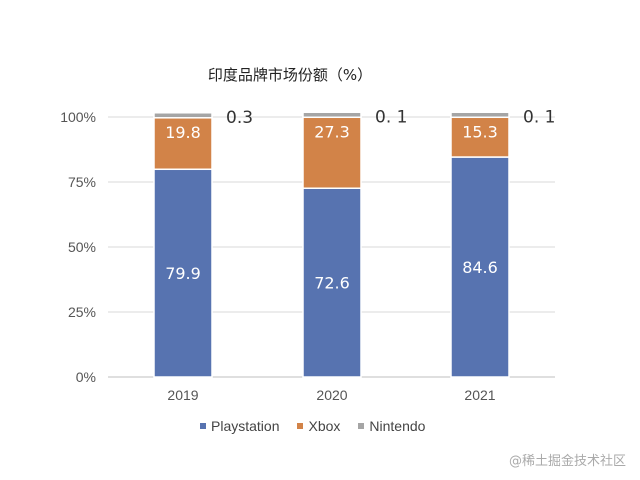  What do you see at coordinates (567, 461) in the screenshot?
I see `watermark: @稀土掘金技术社区` at bounding box center [567, 461].